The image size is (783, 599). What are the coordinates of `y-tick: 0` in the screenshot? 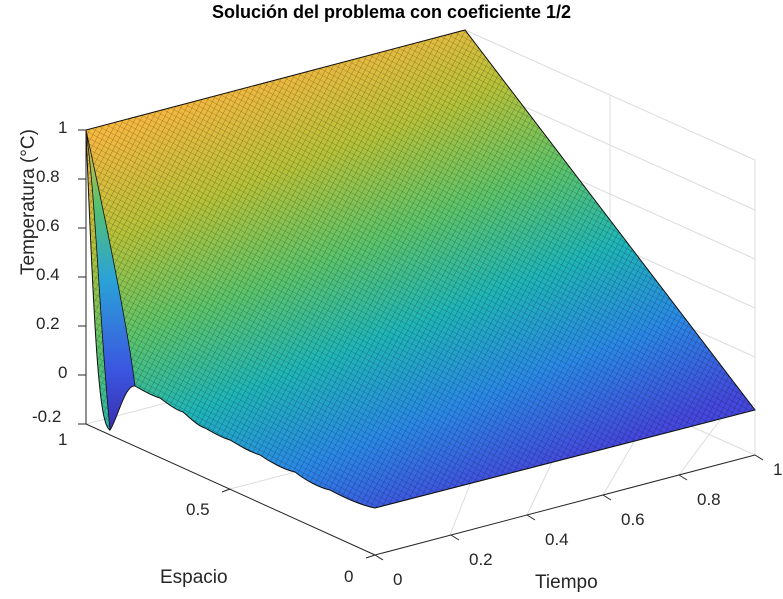 It's located at (349, 576).